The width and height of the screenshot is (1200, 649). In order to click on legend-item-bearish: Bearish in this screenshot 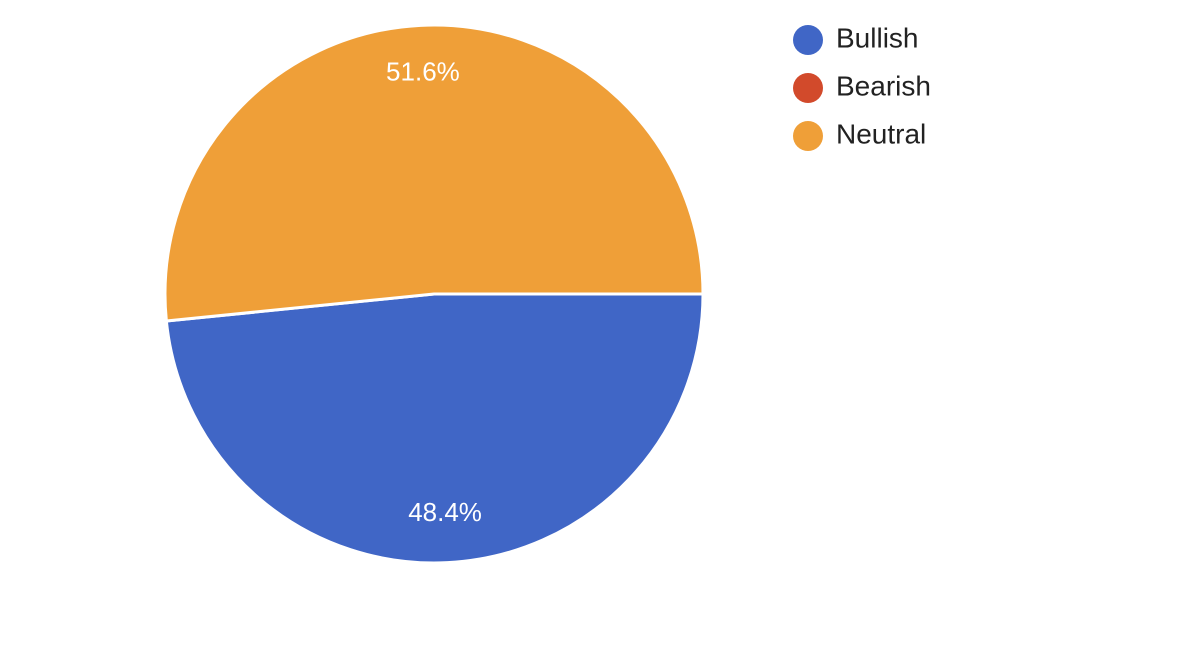, I will do `click(862, 86)`.